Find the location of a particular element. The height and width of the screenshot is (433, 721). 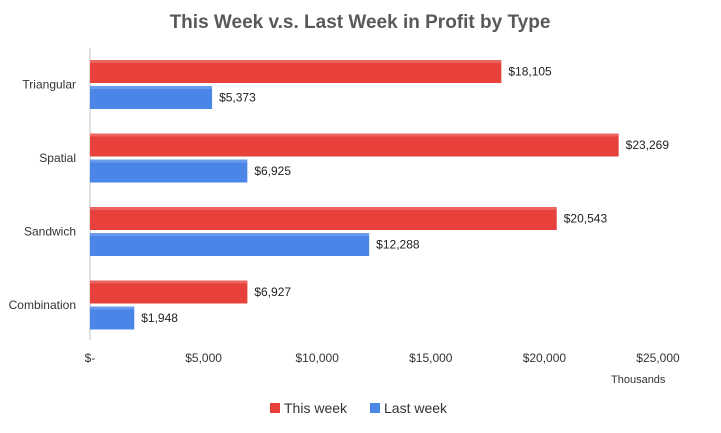

x-axis-ticks: $- $5,000 $10,000 $15,000 $20,000 $25,000 is located at coordinates (382, 358).